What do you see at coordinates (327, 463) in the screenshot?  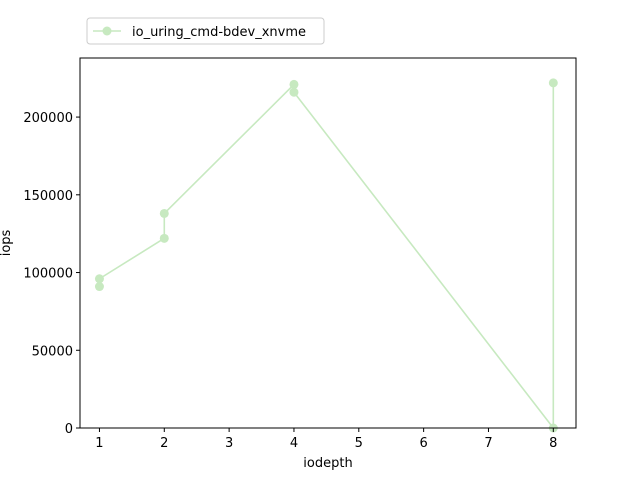 I see `x-axis-label: iodepth` at bounding box center [327, 463].